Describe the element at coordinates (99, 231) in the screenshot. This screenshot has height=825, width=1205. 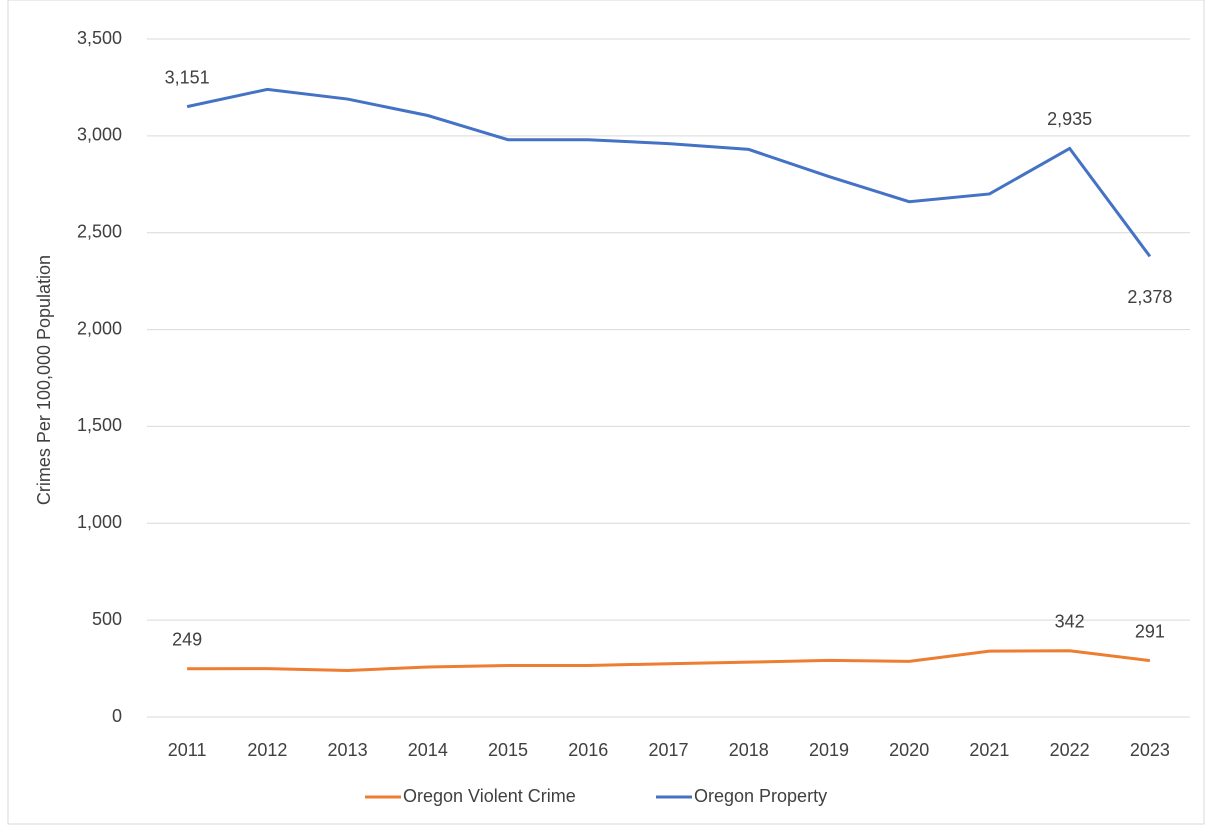
I see `y-tick-label: 2,500` at that location.